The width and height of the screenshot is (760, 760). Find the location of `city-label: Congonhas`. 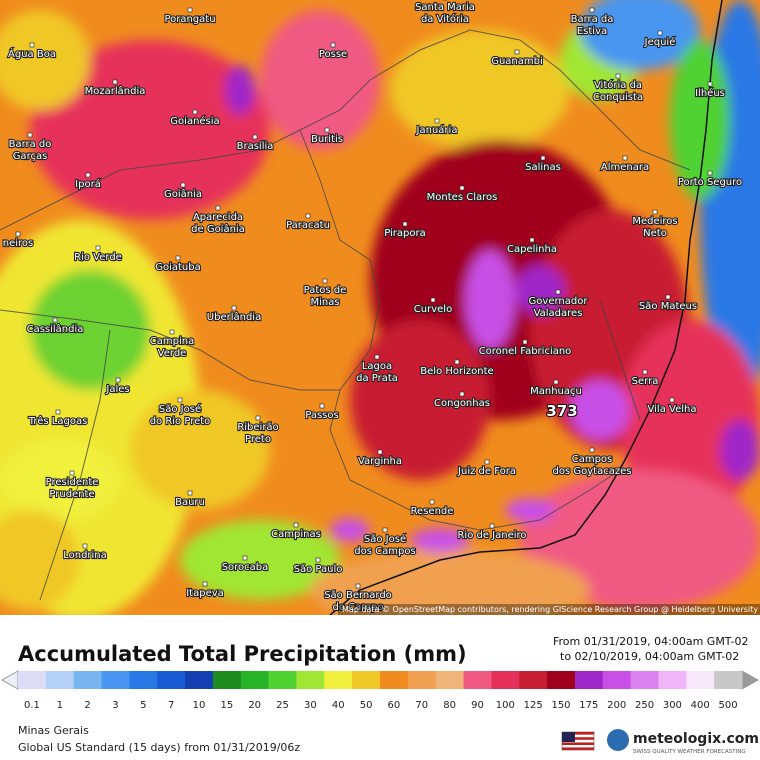

city-label: Congonhas is located at coordinates (462, 403).